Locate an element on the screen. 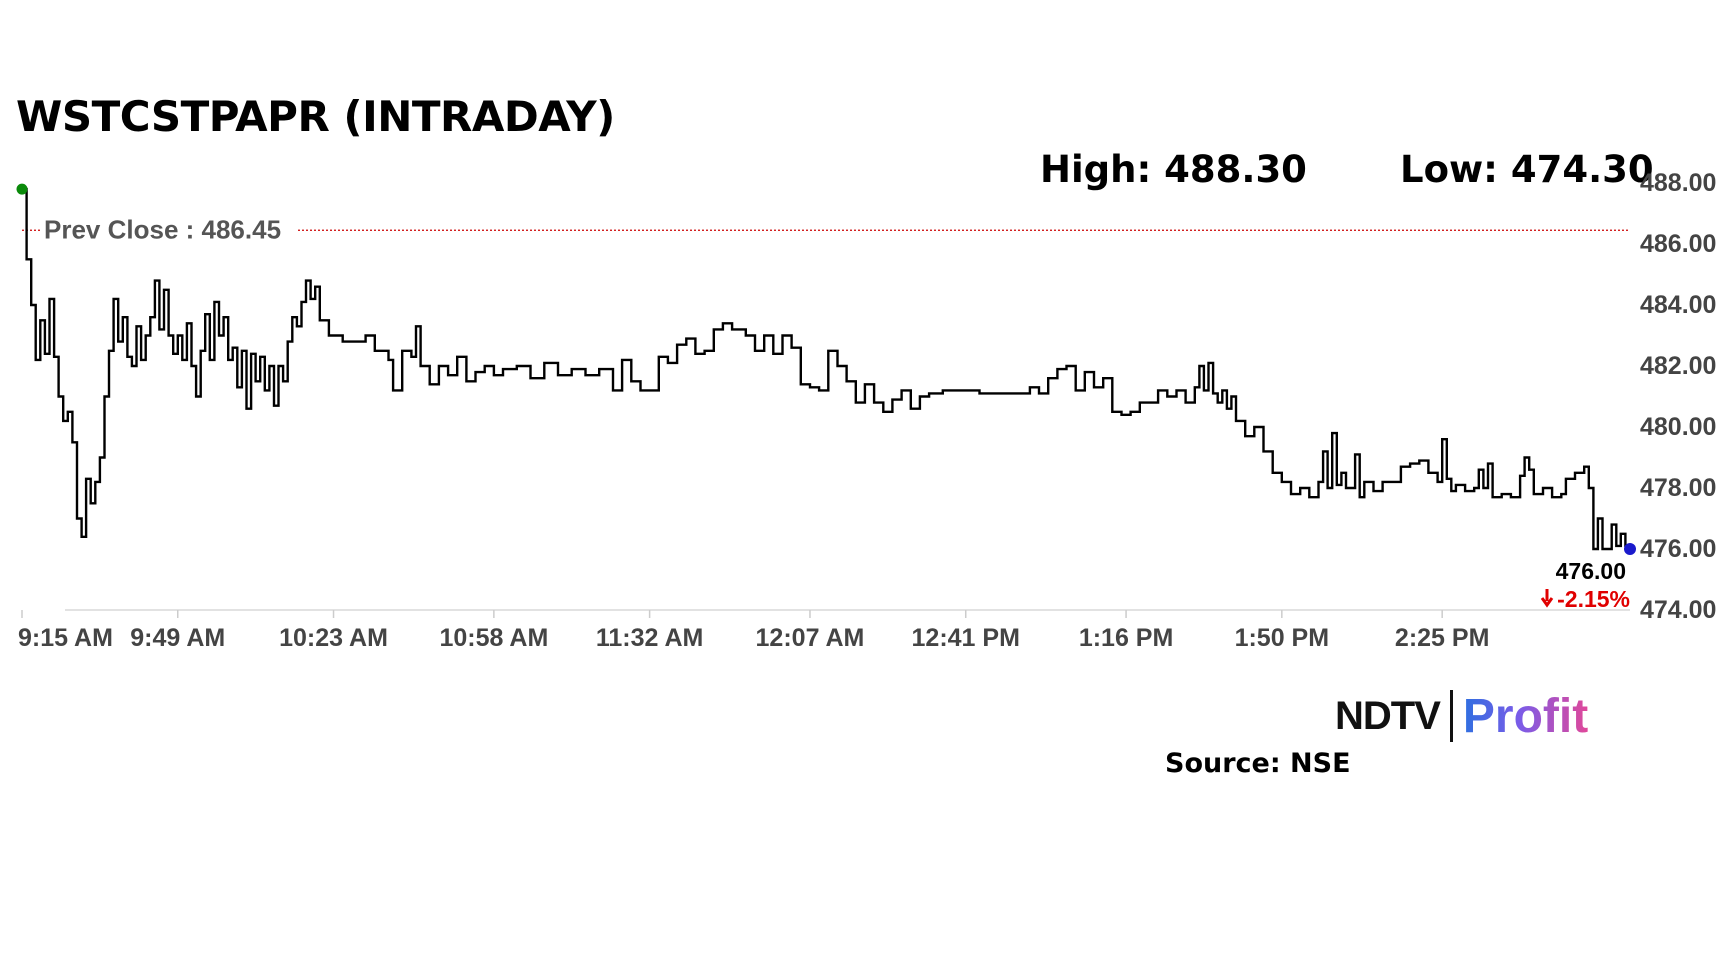 The width and height of the screenshot is (1728, 972). y-tick-label: 482.00 is located at coordinates (1678, 366).